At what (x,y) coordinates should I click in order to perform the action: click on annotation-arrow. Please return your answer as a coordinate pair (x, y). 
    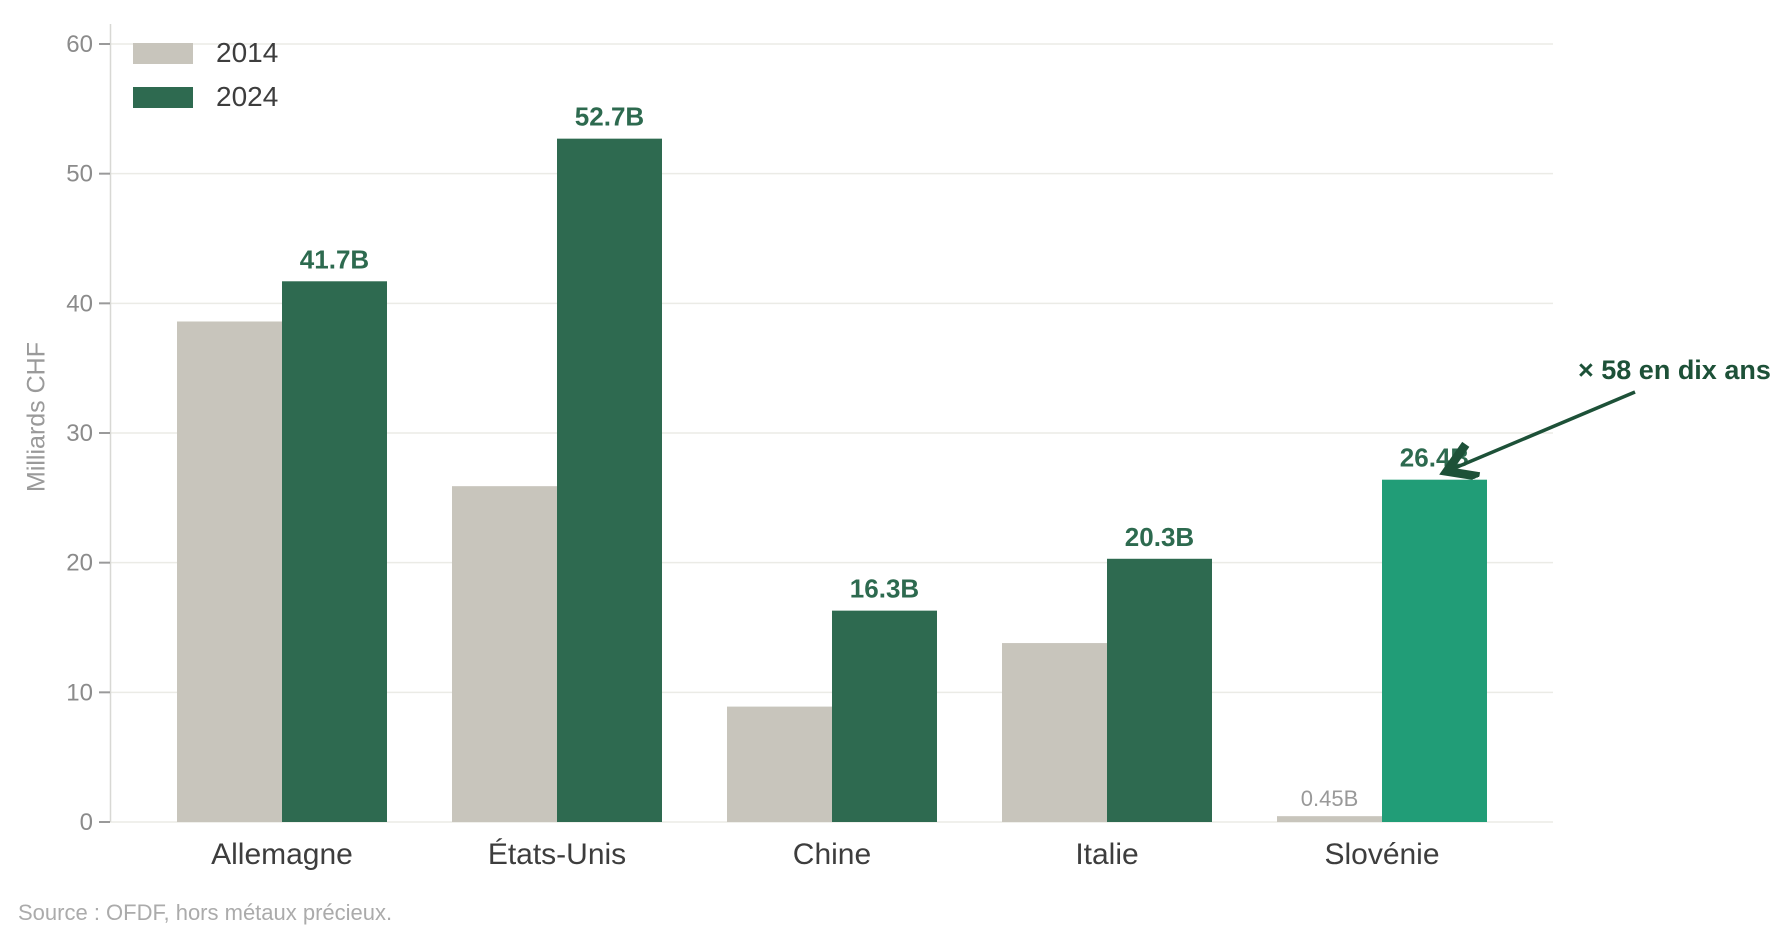
    Looking at the image, I should click on (1543, 430).